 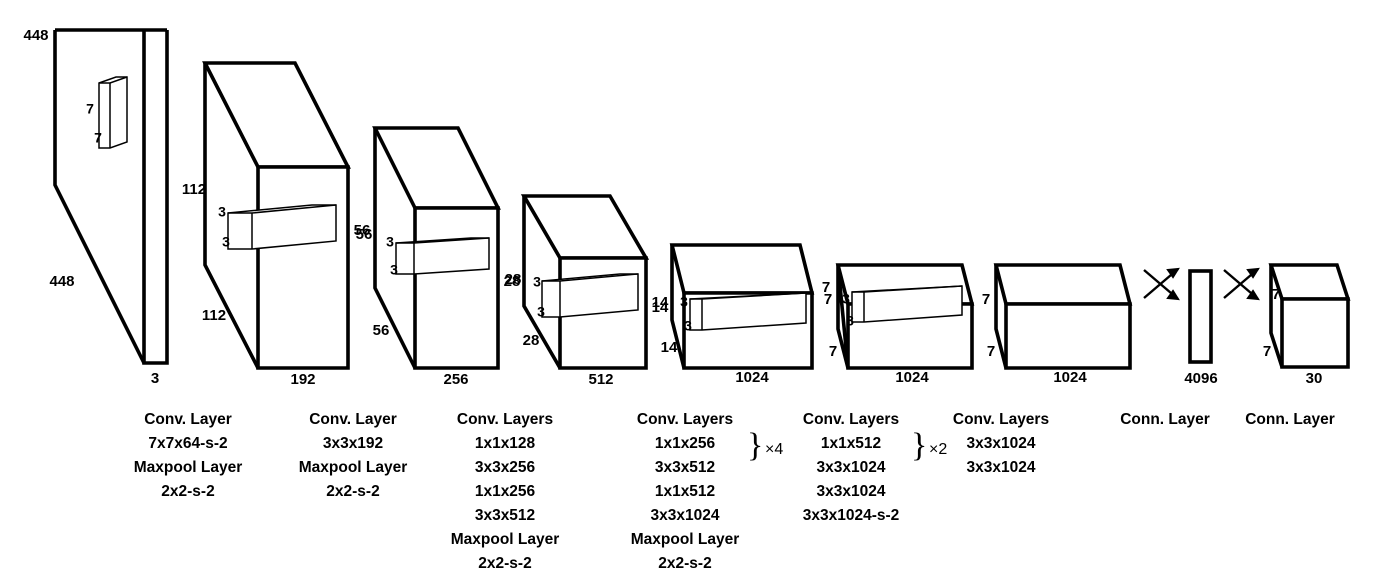 I want to click on repeat-brace-4: }, so click(x=755, y=445).